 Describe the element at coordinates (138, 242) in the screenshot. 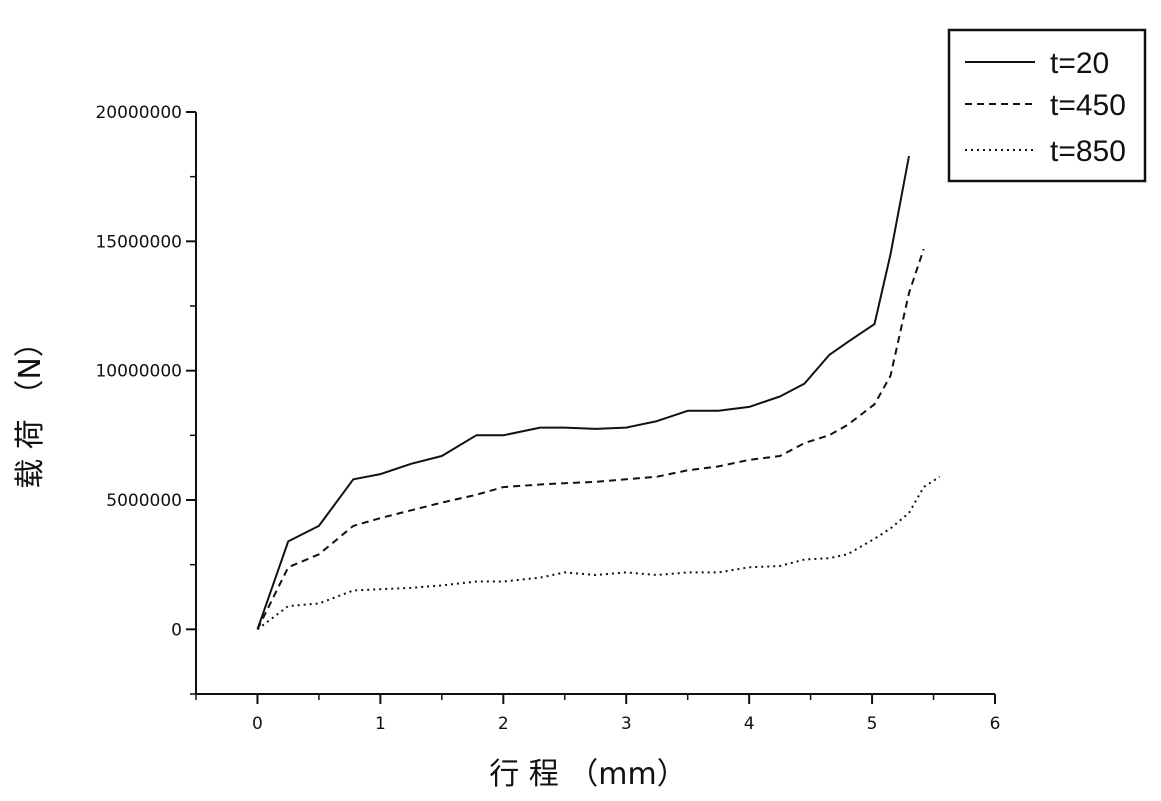

I see `y-tick-label: 15000000` at that location.